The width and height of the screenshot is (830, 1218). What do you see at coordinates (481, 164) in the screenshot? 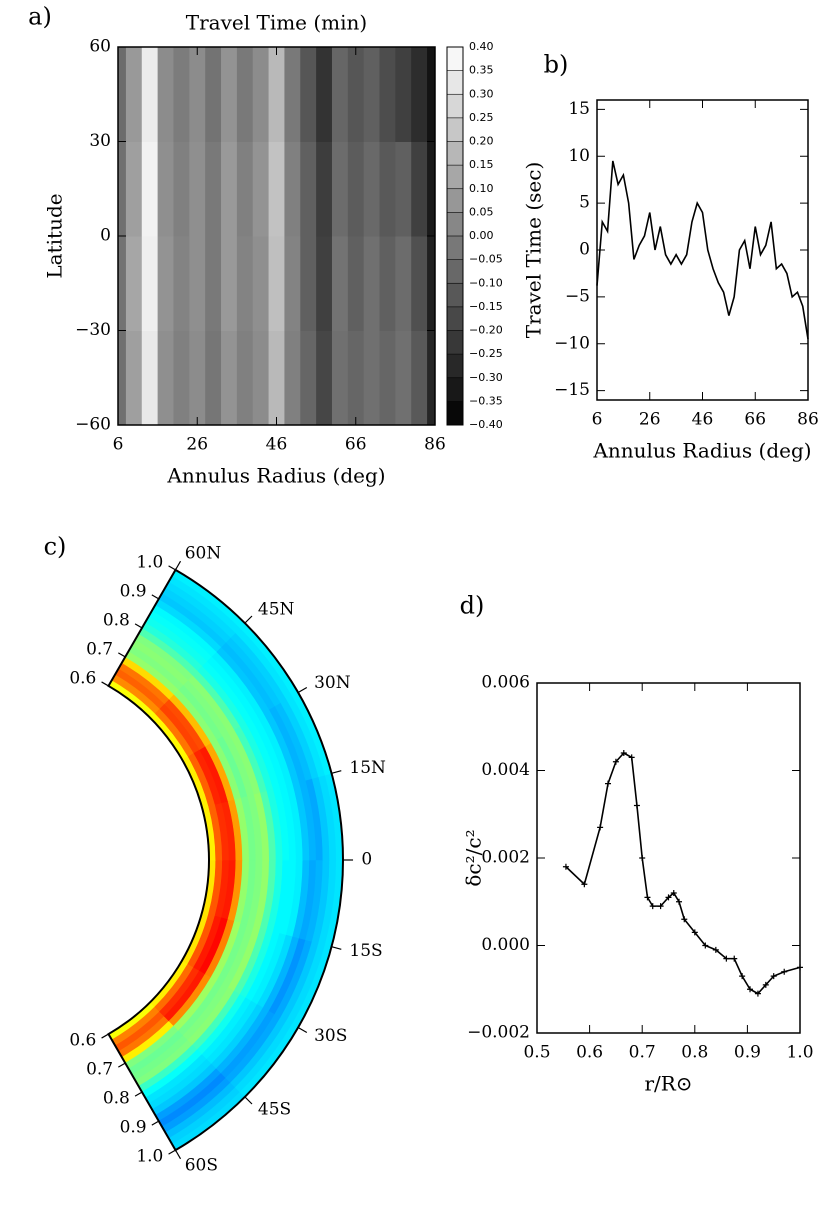
I see `colorbar-tick-label: 0.15` at bounding box center [481, 164].